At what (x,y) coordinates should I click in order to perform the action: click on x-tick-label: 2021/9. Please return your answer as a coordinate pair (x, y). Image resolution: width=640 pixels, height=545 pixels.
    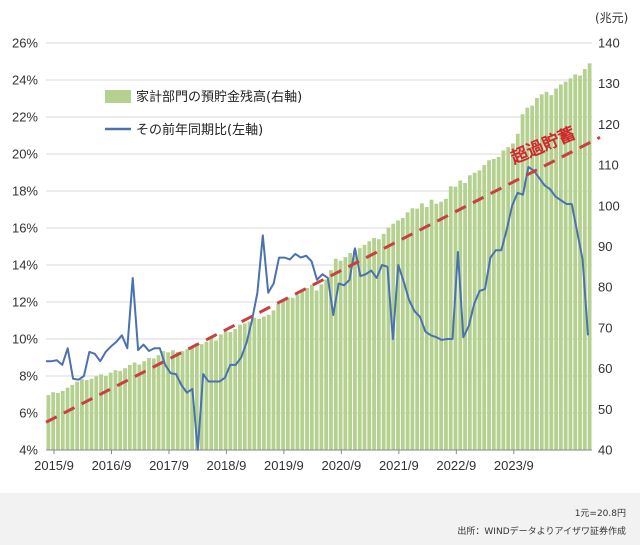
    Looking at the image, I should click on (399, 465).